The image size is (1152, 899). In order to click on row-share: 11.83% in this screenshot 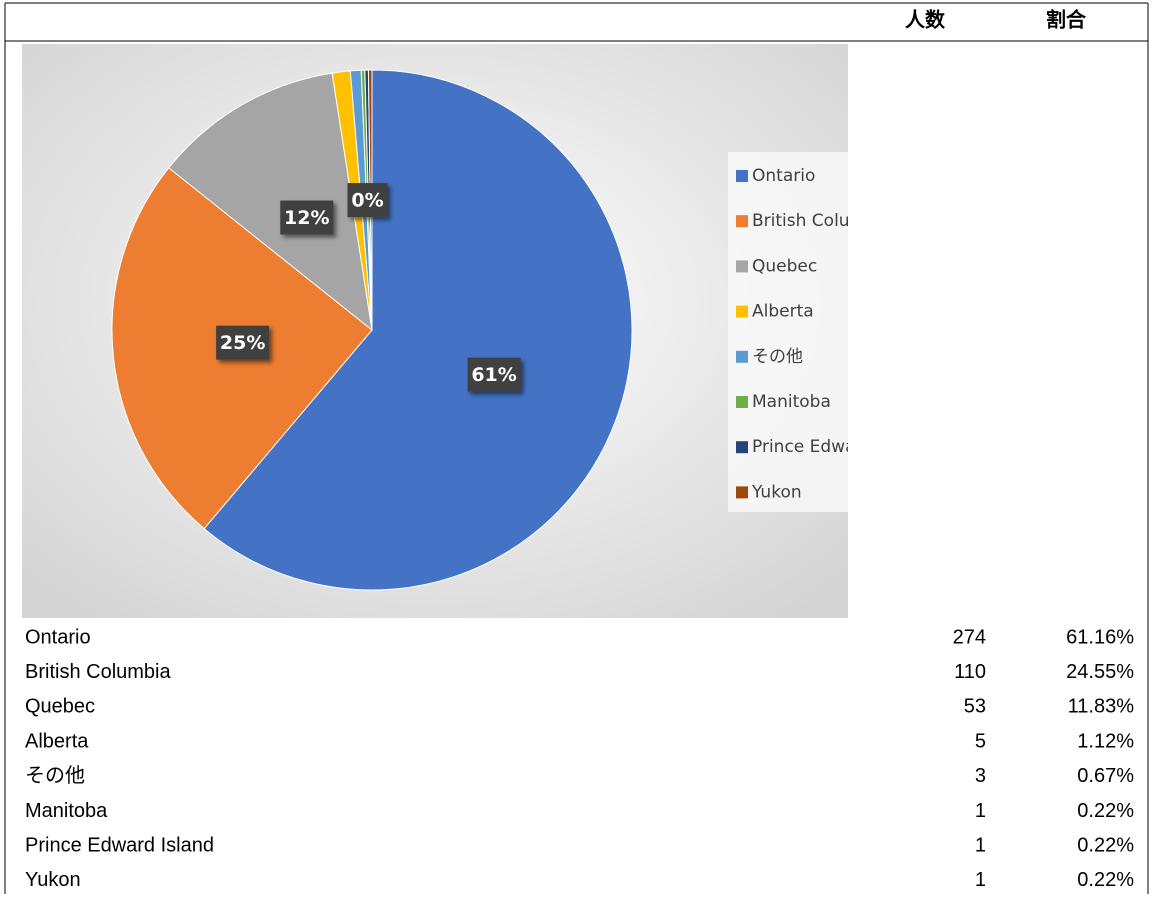, I will do `click(1101, 707)`.